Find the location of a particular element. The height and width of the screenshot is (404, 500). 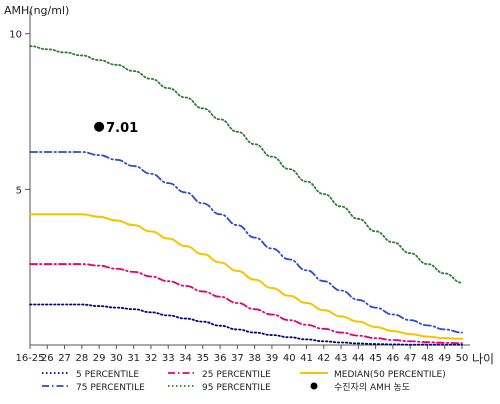

patient-marker-point is located at coordinates (99, 126).